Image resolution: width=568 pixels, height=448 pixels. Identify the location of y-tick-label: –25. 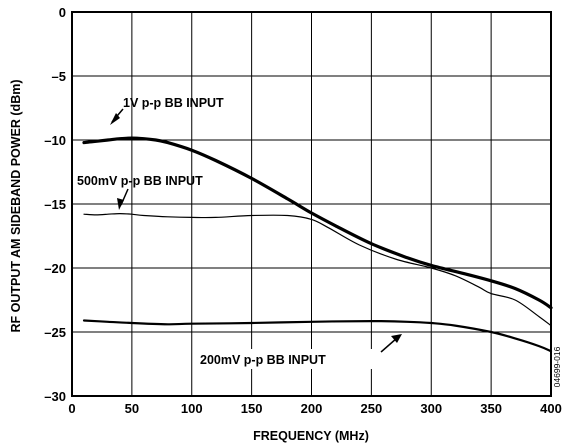
(55, 332).